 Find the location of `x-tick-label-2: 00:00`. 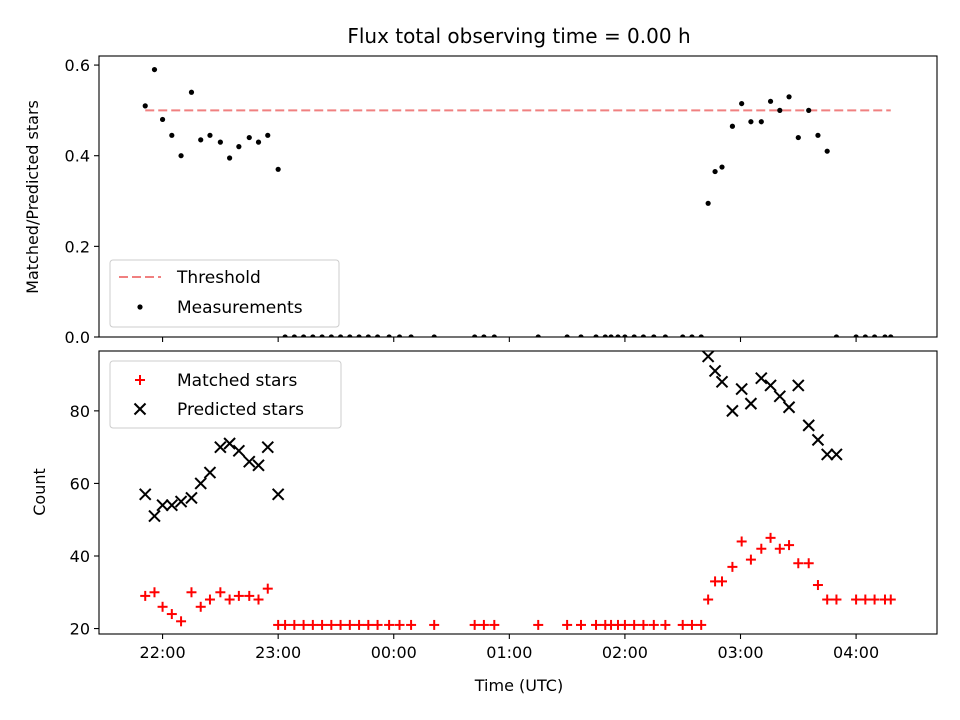

x-tick-label-2: 00:00 is located at coordinates (394, 652).